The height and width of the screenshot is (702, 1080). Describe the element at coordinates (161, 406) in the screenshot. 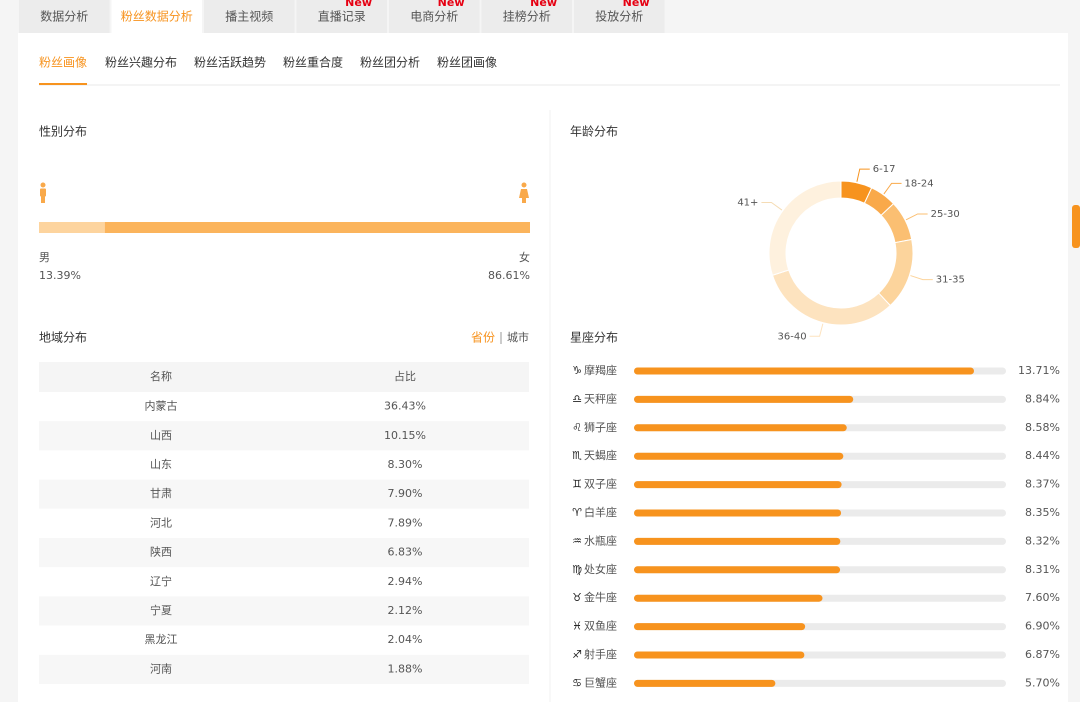

I see `table-cell: 内蒙古` at that location.